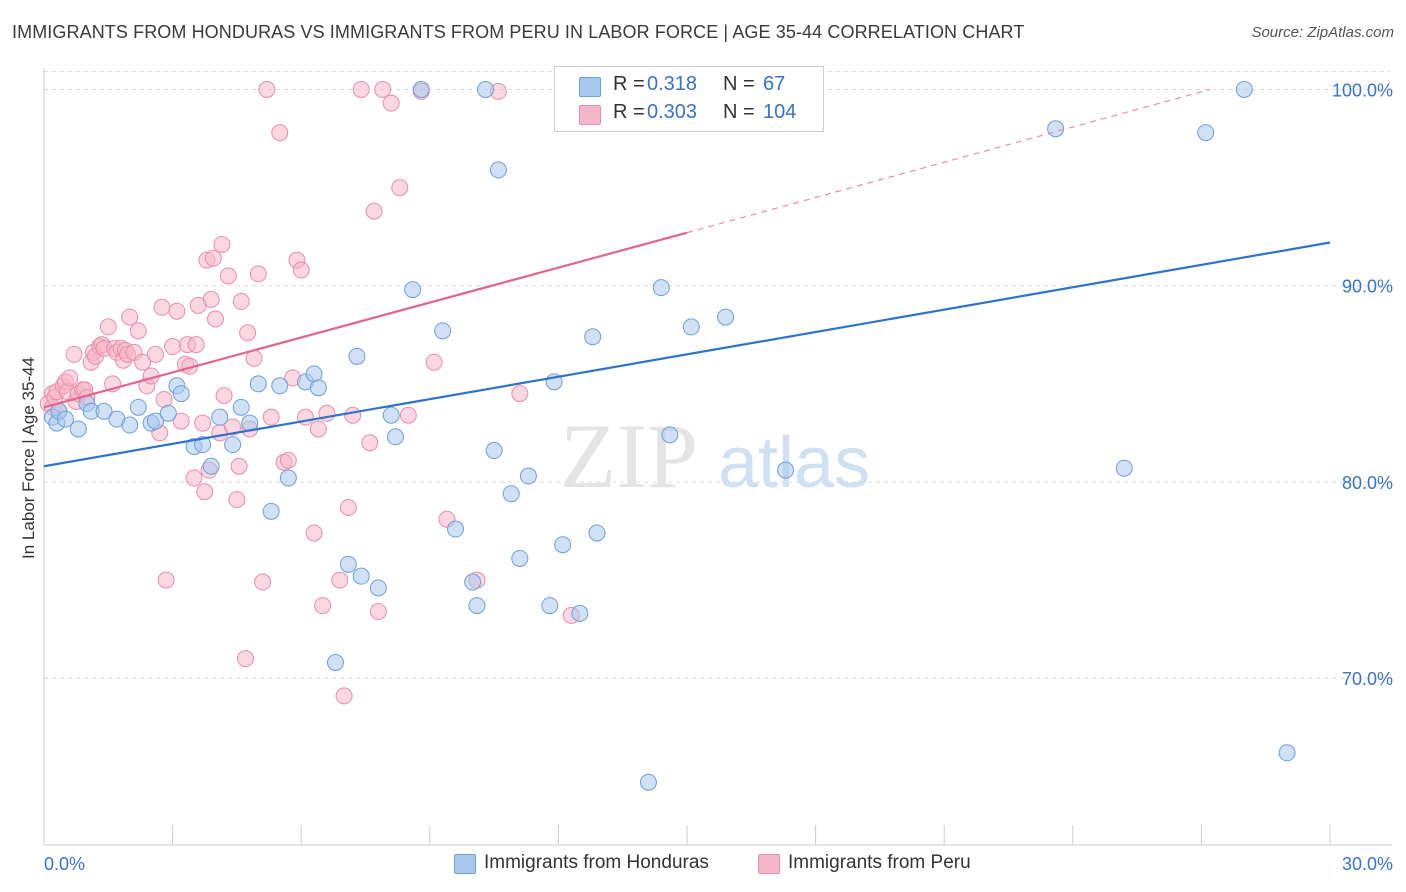  I want to click on peru-legend-label: Immigrants from Peru, so click(879, 862).